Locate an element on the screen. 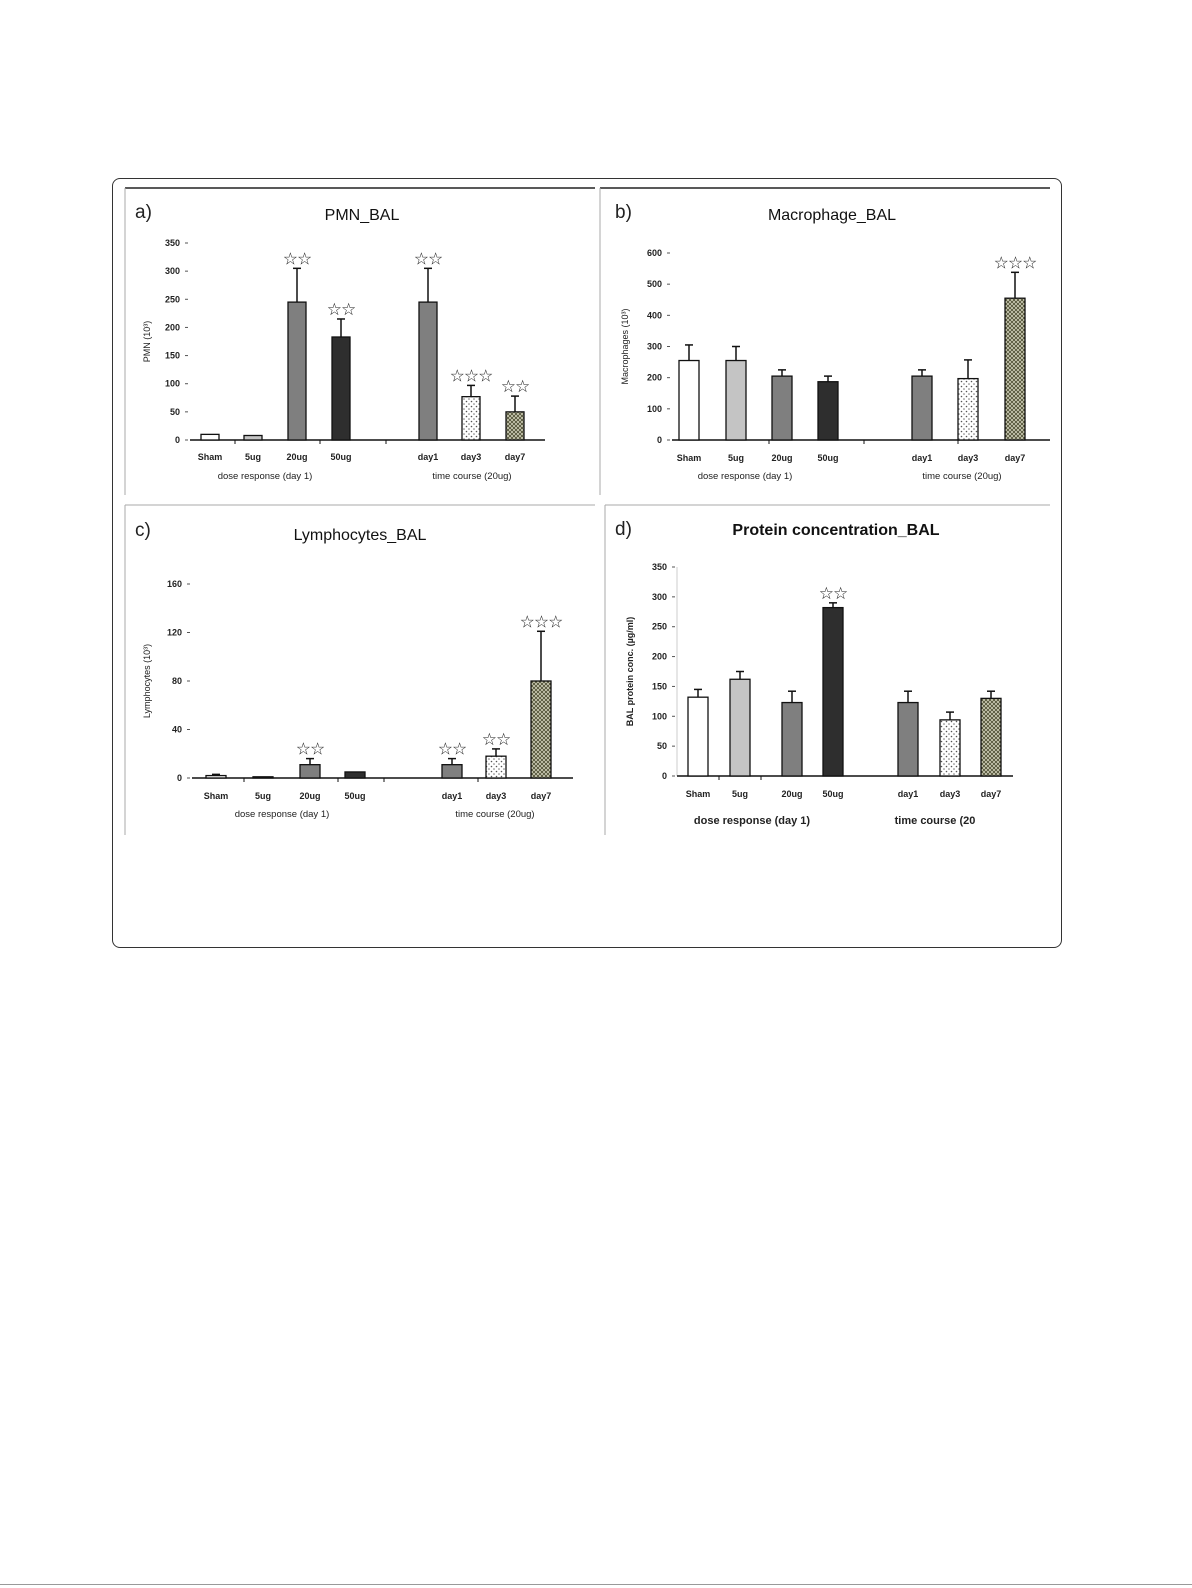  panel-label: a) is located at coordinates (143, 212).